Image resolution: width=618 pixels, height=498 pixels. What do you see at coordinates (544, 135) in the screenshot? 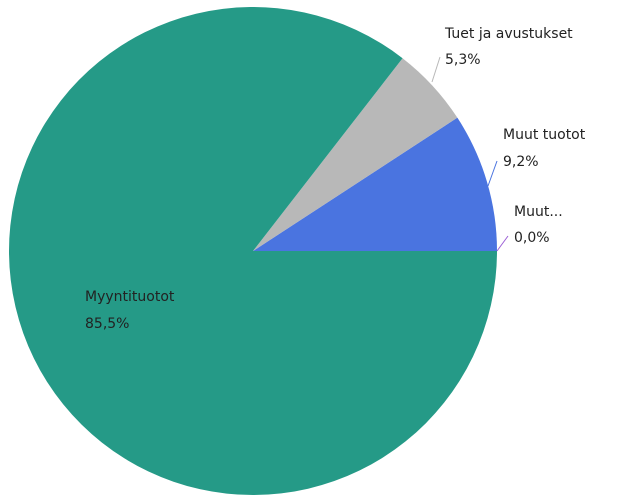
I see `slice-label: Muut tuotot` at bounding box center [544, 135].